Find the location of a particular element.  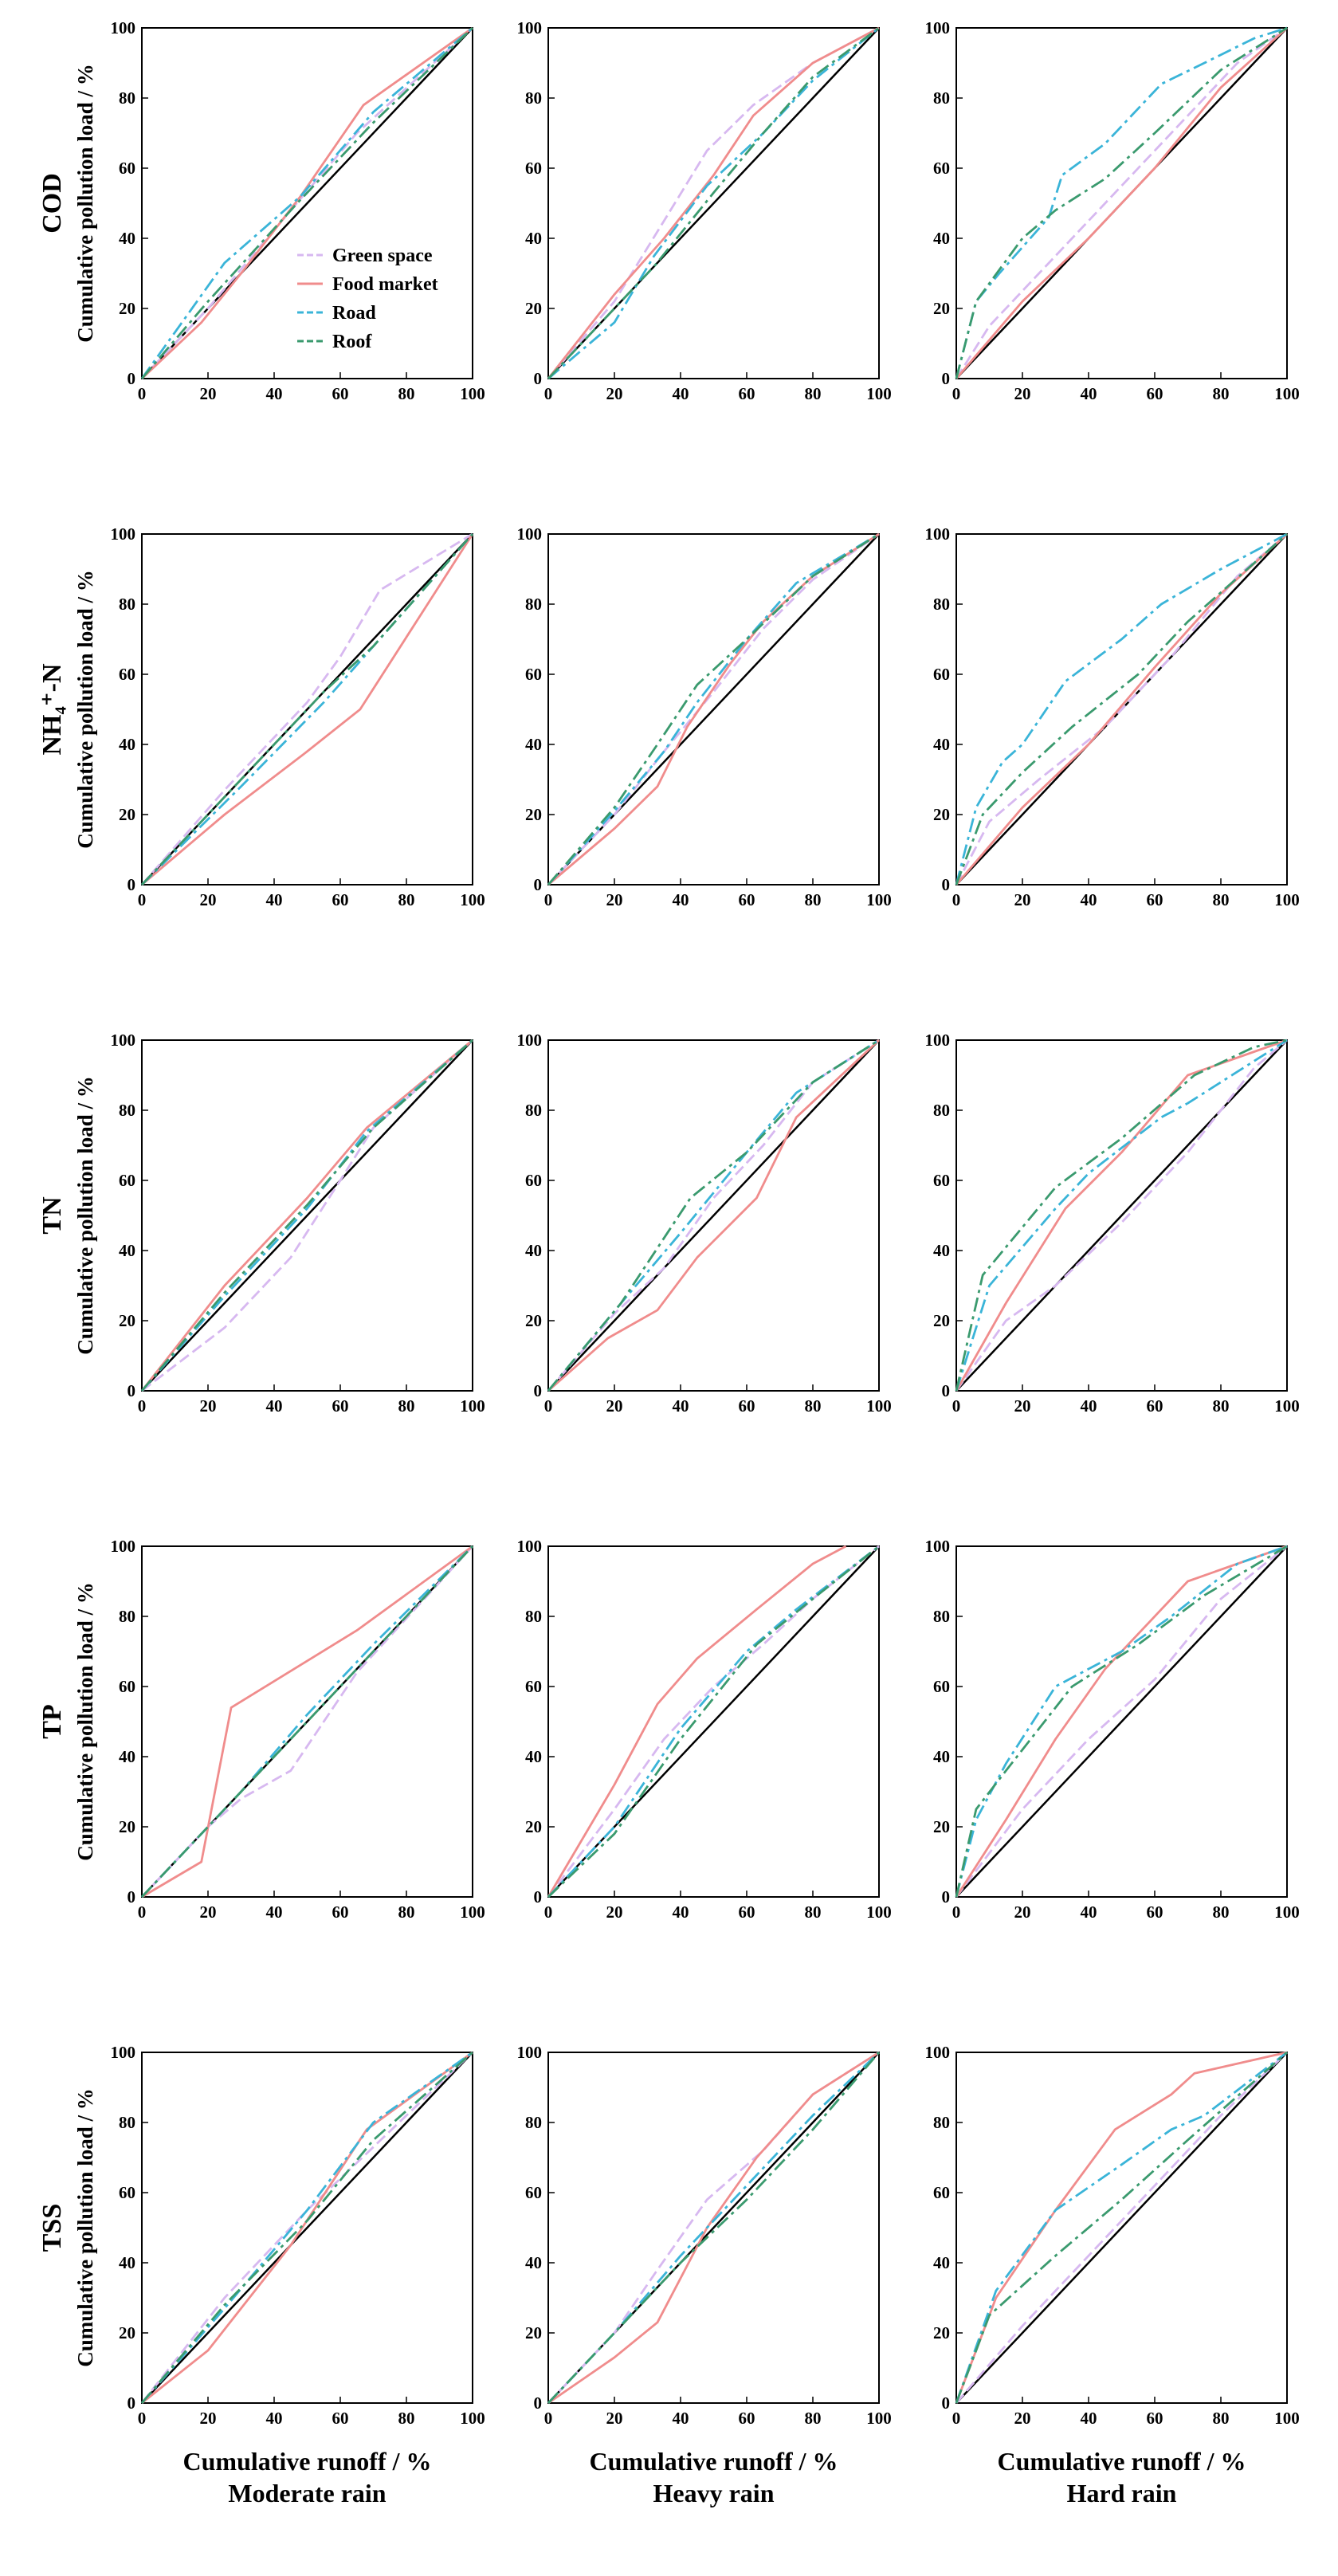

panel-3-2: 00 20 20 40 40 60 60 80 80 100 100 is located at coordinates (704, 1223).